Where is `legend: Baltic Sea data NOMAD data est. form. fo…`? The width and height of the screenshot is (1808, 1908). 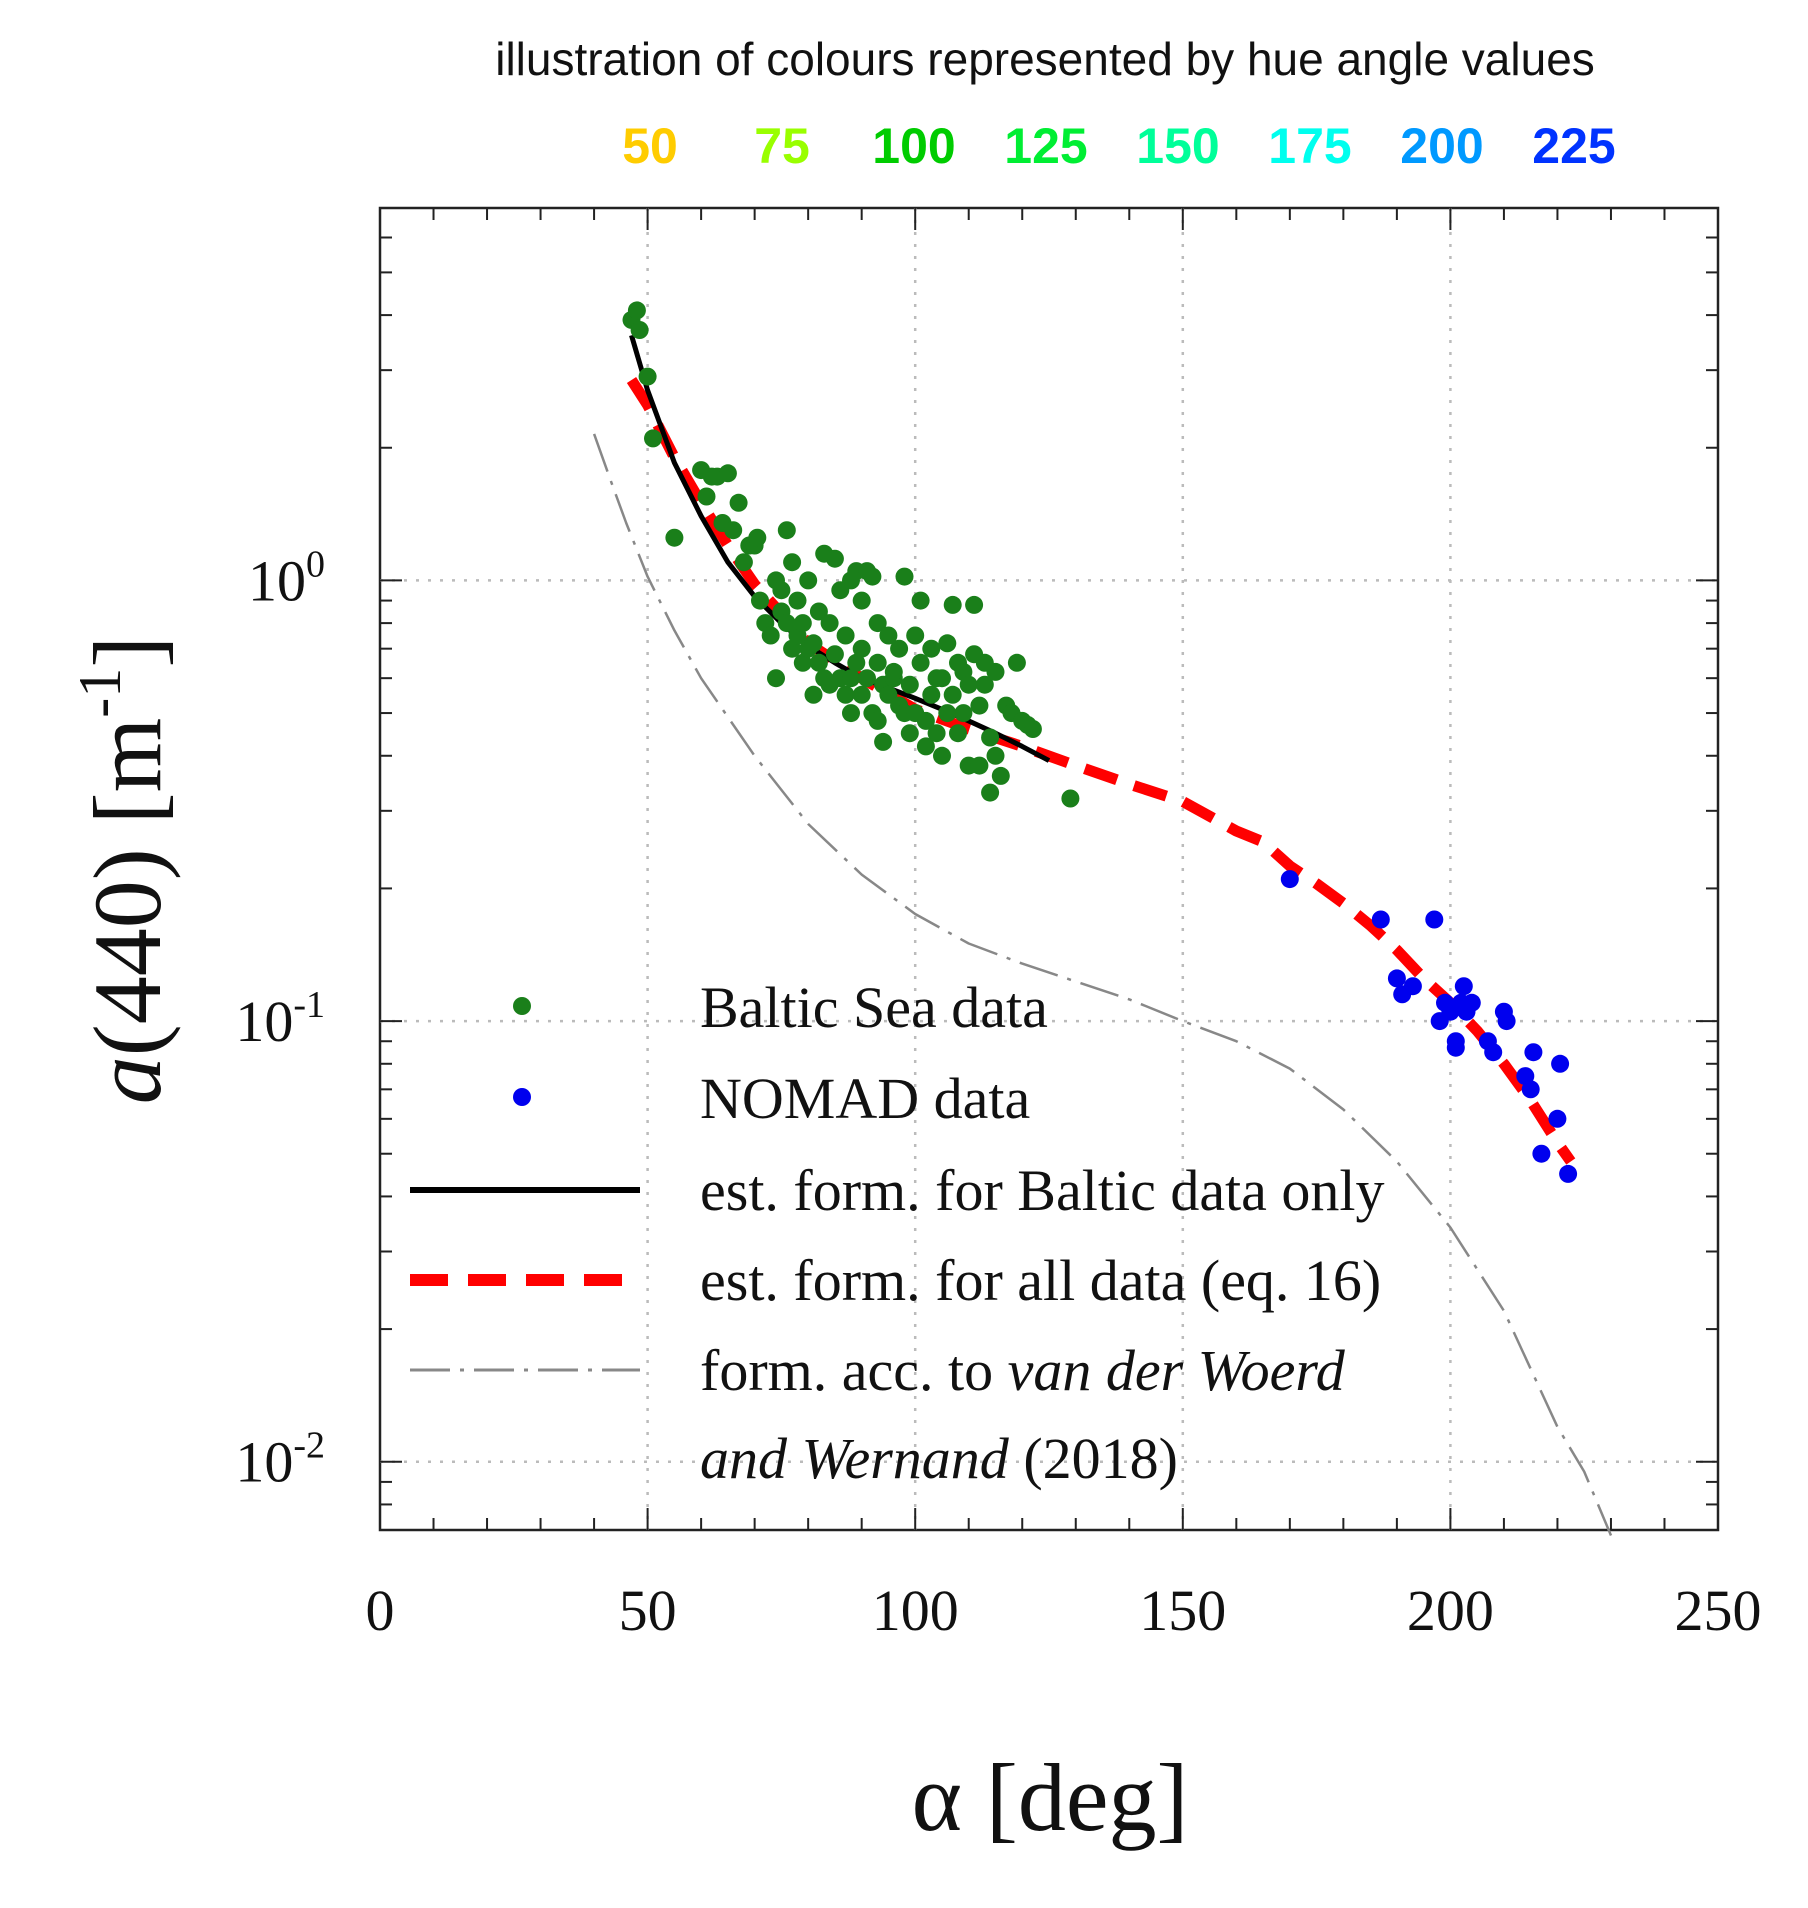
legend: Baltic Sea data NOMAD data est. form. fo… is located at coordinates (897, 1233).